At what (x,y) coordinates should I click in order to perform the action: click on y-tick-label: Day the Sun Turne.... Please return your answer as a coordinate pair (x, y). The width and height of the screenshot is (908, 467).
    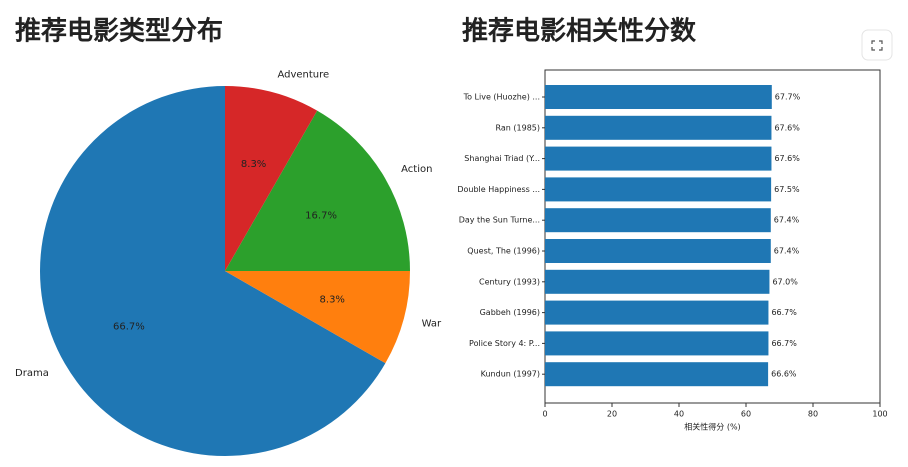
    Looking at the image, I should click on (499, 220).